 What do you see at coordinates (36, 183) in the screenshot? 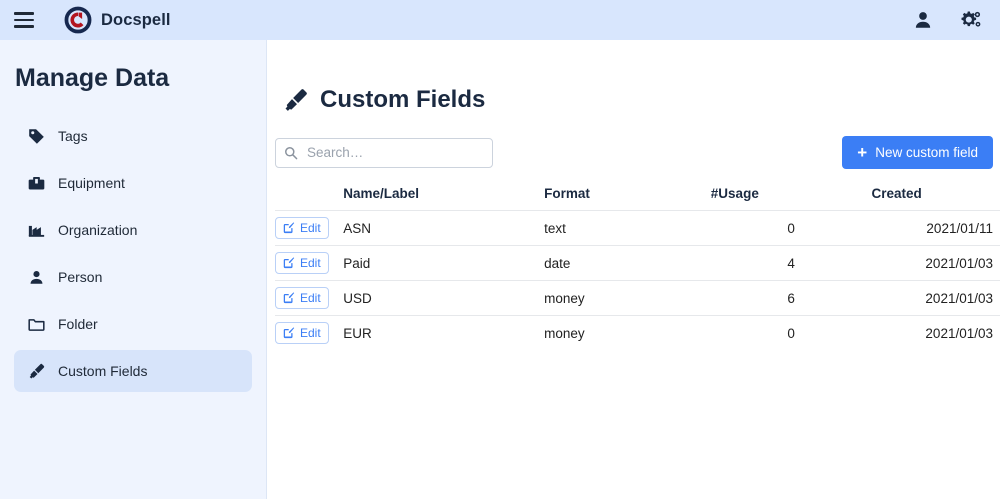
I see `toolbox-icon` at bounding box center [36, 183].